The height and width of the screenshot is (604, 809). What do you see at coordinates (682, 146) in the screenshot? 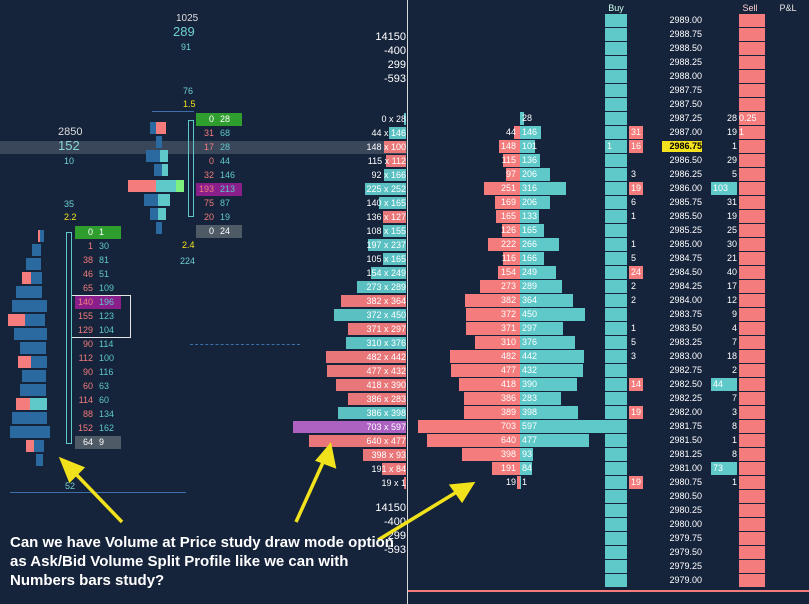
I see `price-cell: 2986.75` at bounding box center [682, 146].